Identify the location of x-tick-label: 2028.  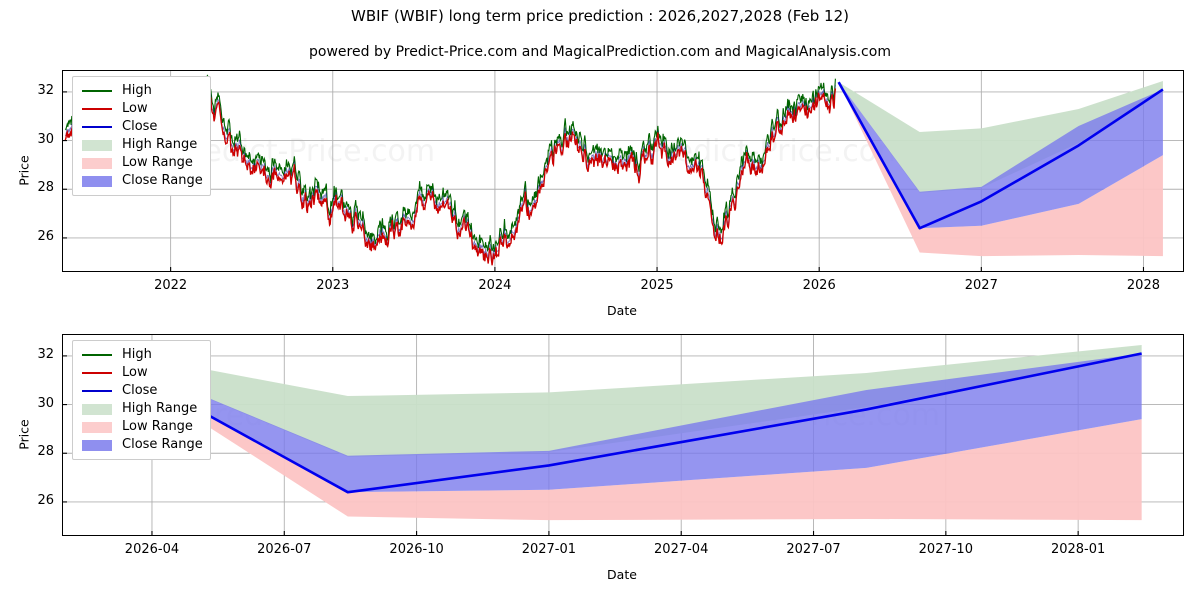
(1143, 285).